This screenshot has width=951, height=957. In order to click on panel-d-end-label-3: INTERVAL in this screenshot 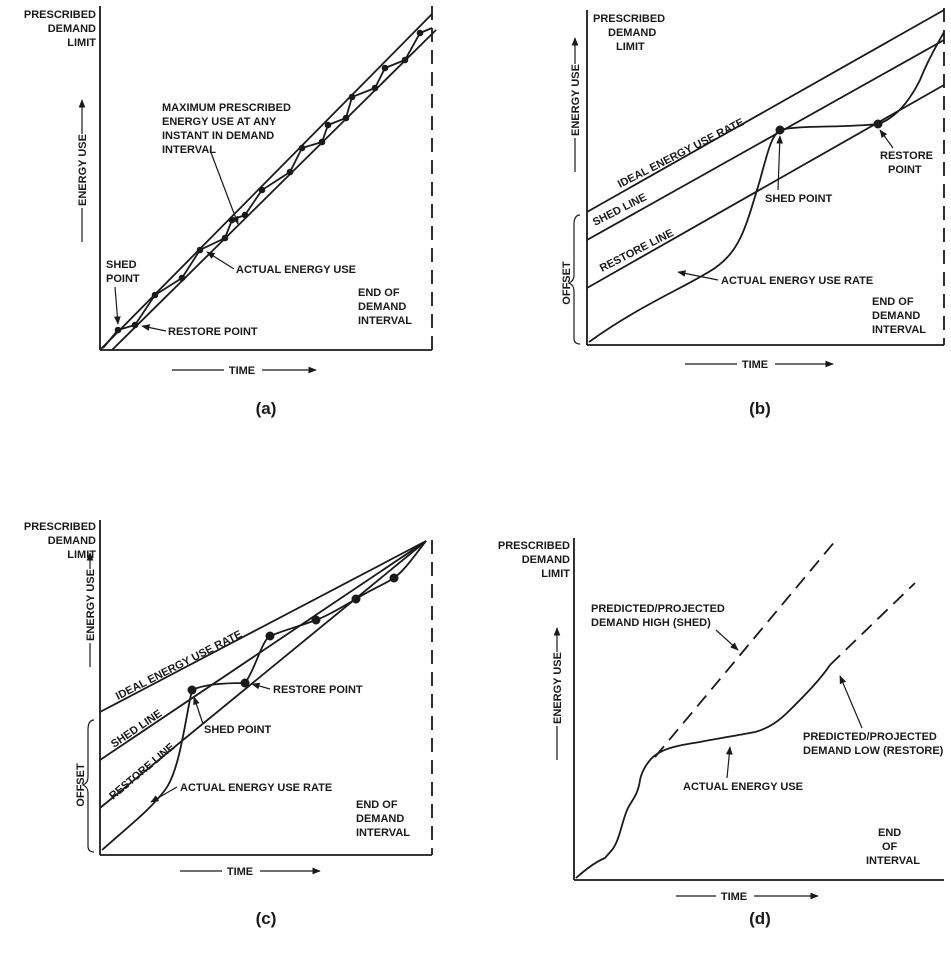, I will do `click(893, 861)`.